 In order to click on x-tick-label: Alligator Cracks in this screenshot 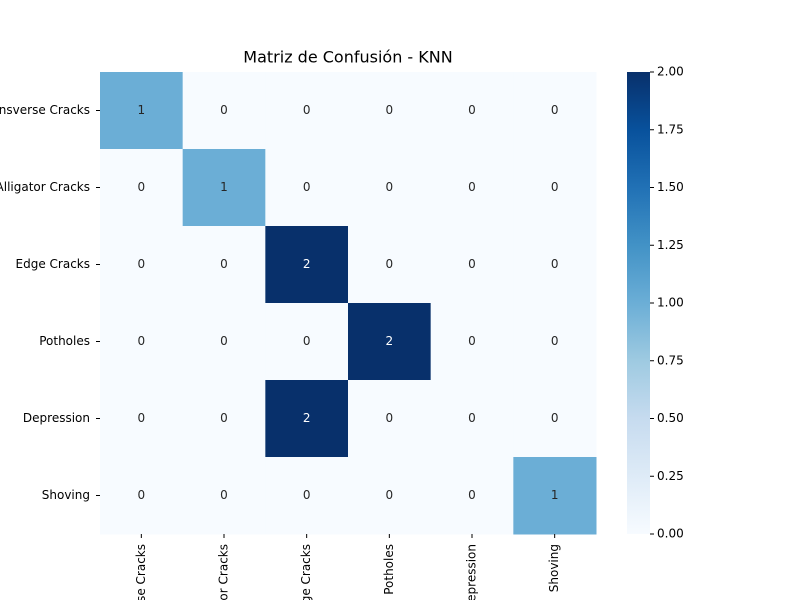, I will do `click(224, 572)`.